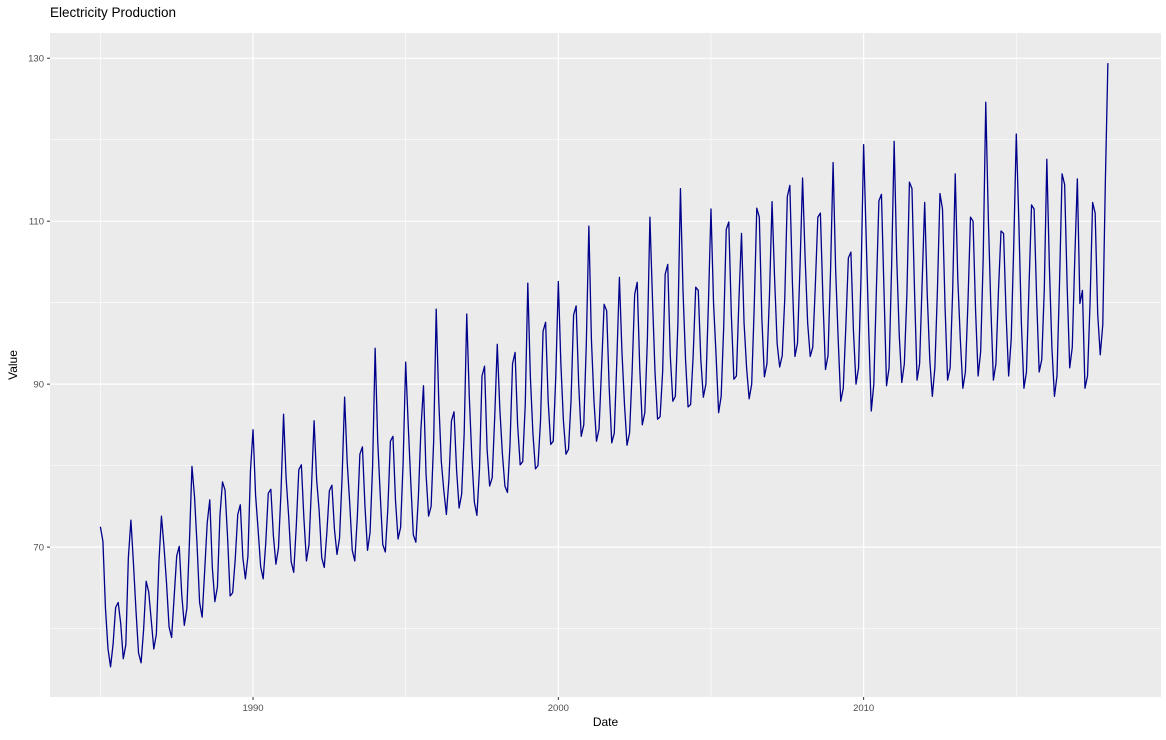  I want to click on y-tick-label: 110, so click(36, 222).